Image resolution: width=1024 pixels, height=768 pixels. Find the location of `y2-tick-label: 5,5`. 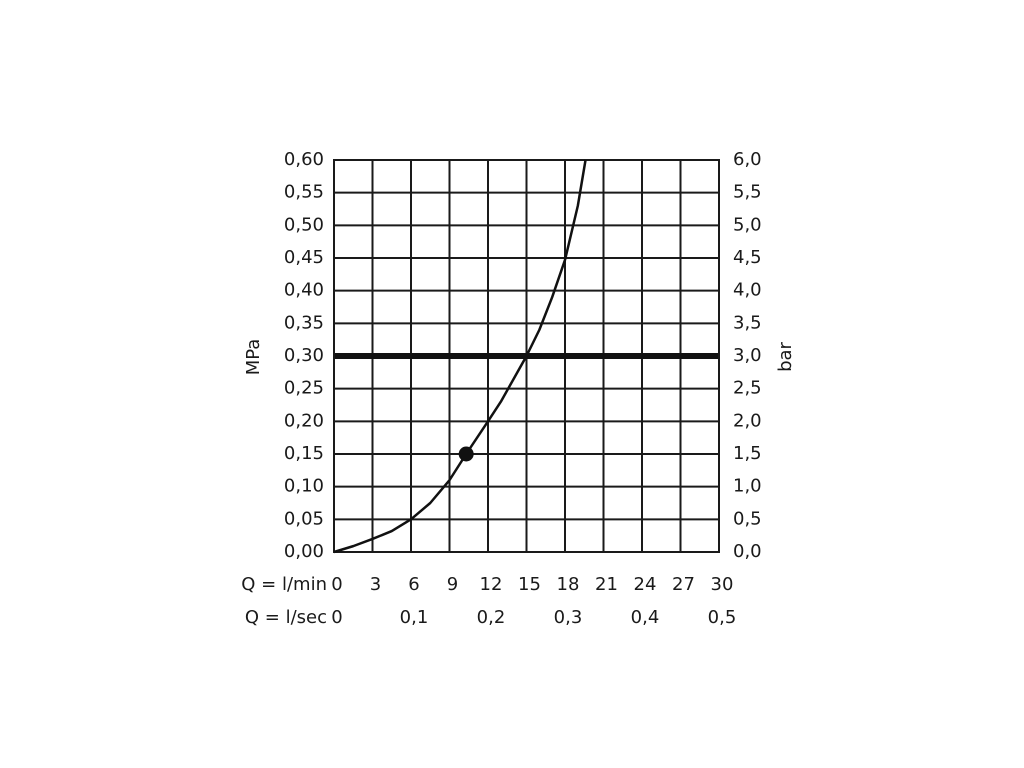

y2-tick-label: 5,5 is located at coordinates (747, 192).